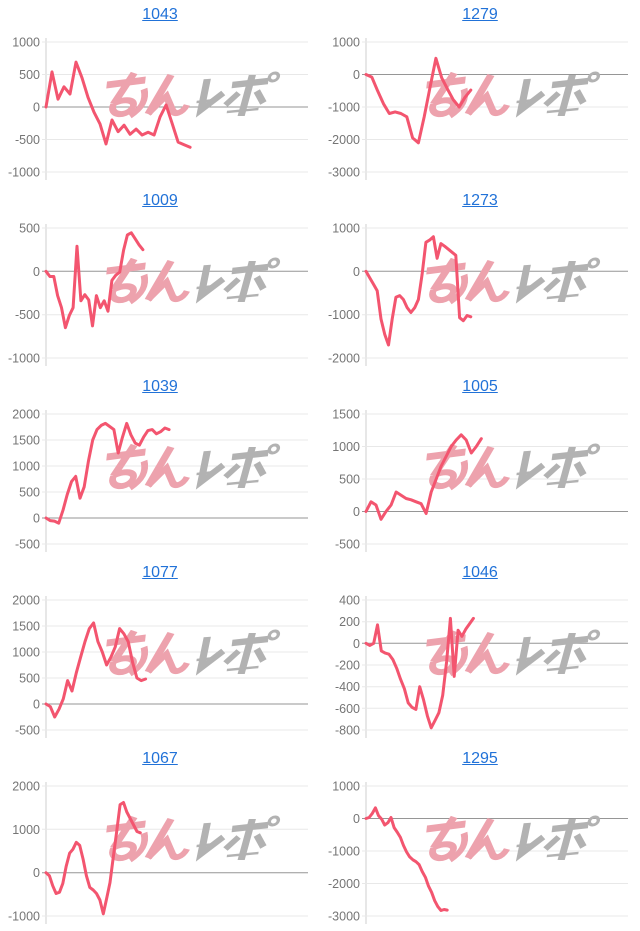  I want to click on machine-number-link: 1005, so click(480, 386).